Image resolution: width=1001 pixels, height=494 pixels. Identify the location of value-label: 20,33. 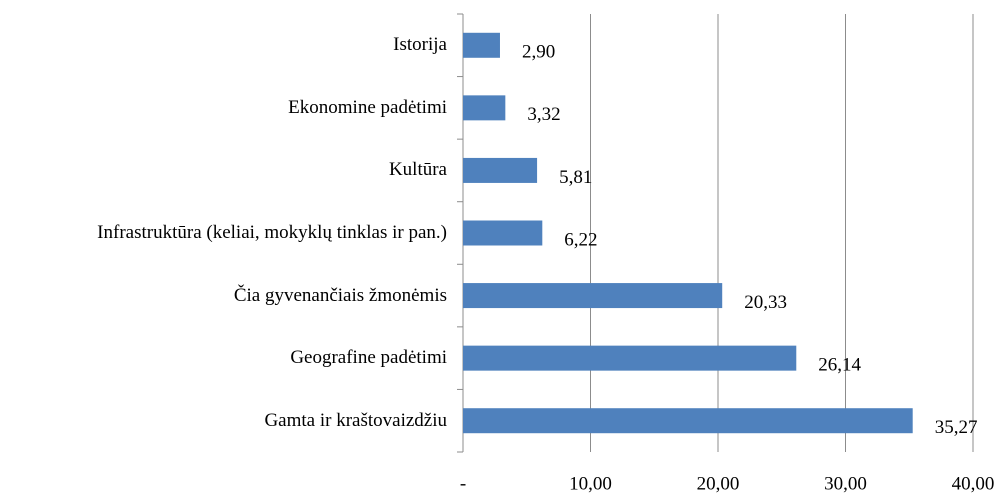
(765, 302).